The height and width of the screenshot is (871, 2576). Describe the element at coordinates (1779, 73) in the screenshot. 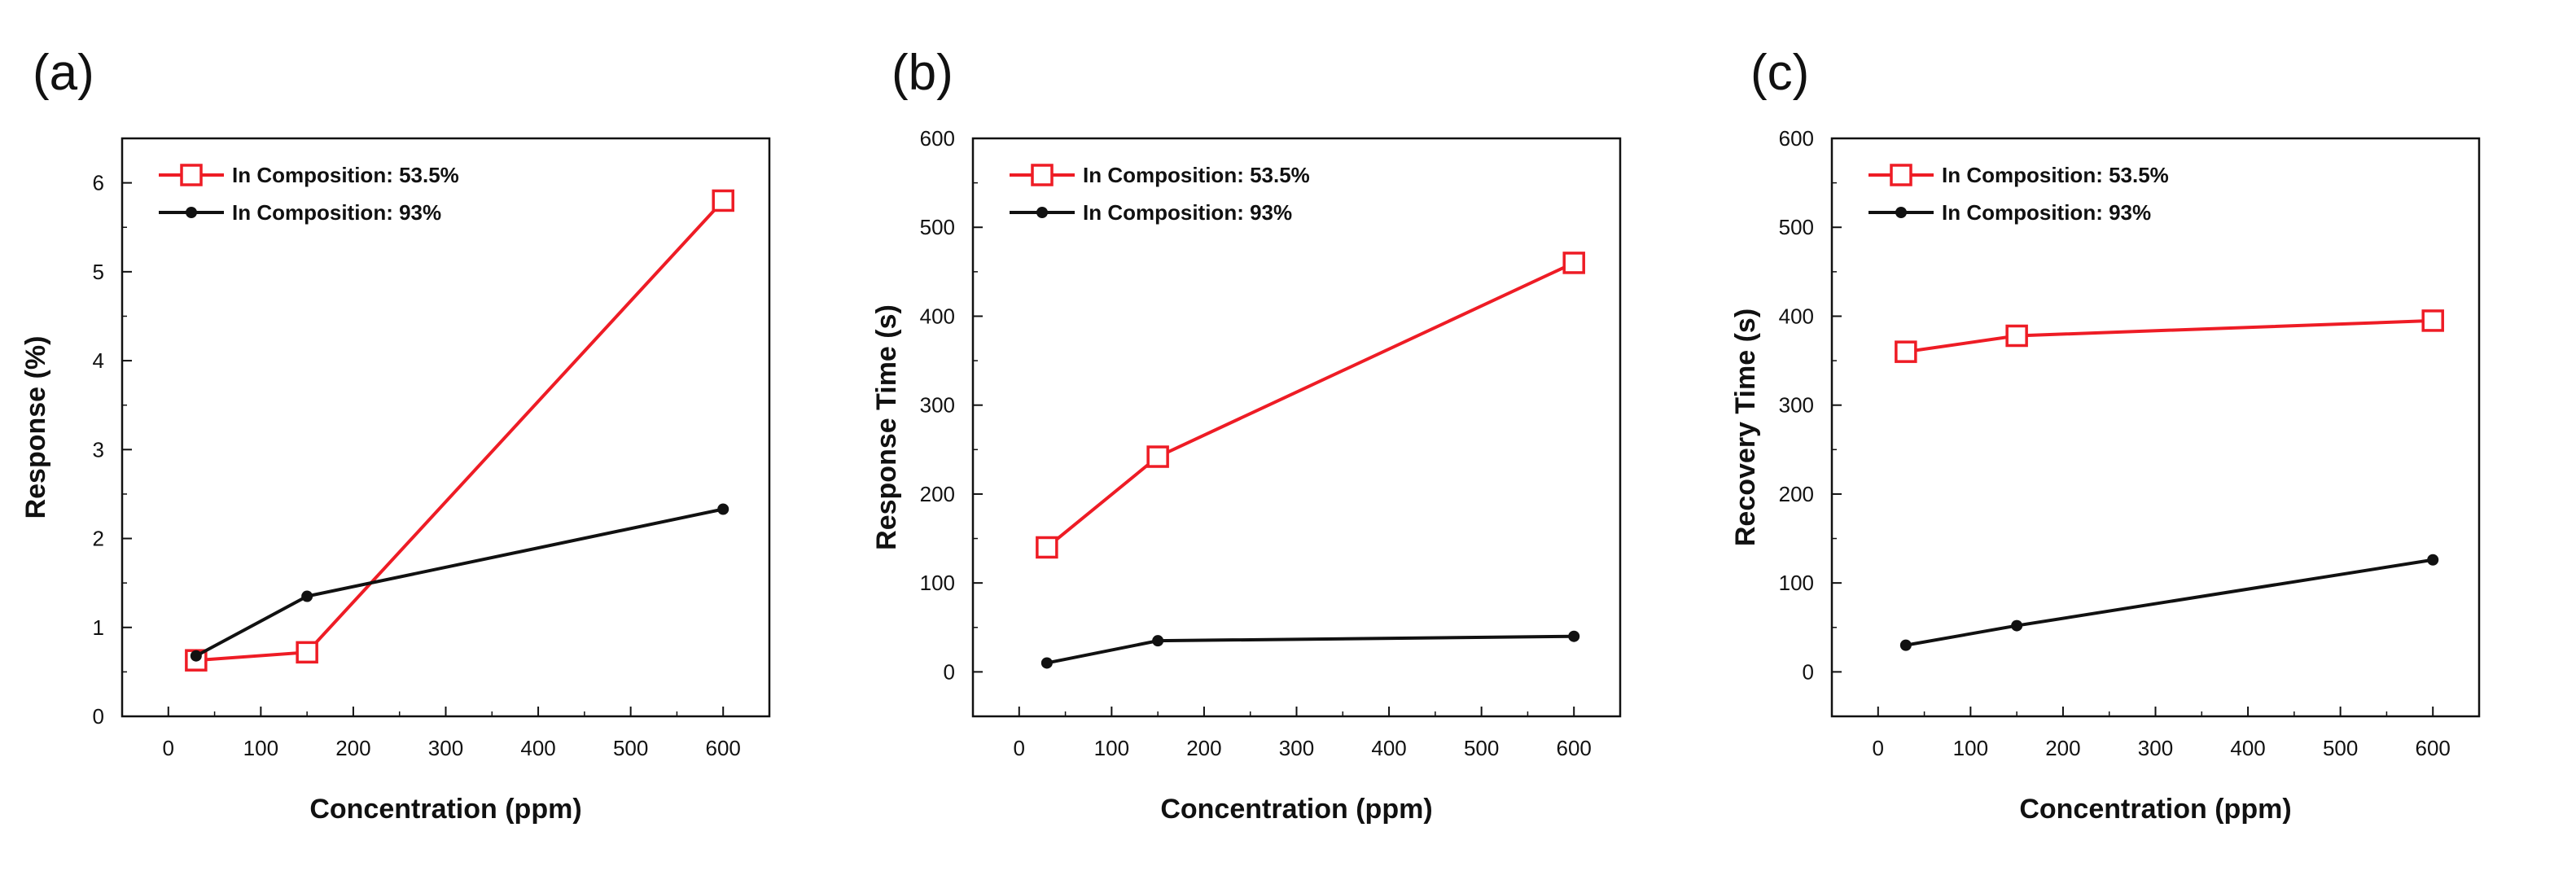

I see `panel-label: (c)` at that location.